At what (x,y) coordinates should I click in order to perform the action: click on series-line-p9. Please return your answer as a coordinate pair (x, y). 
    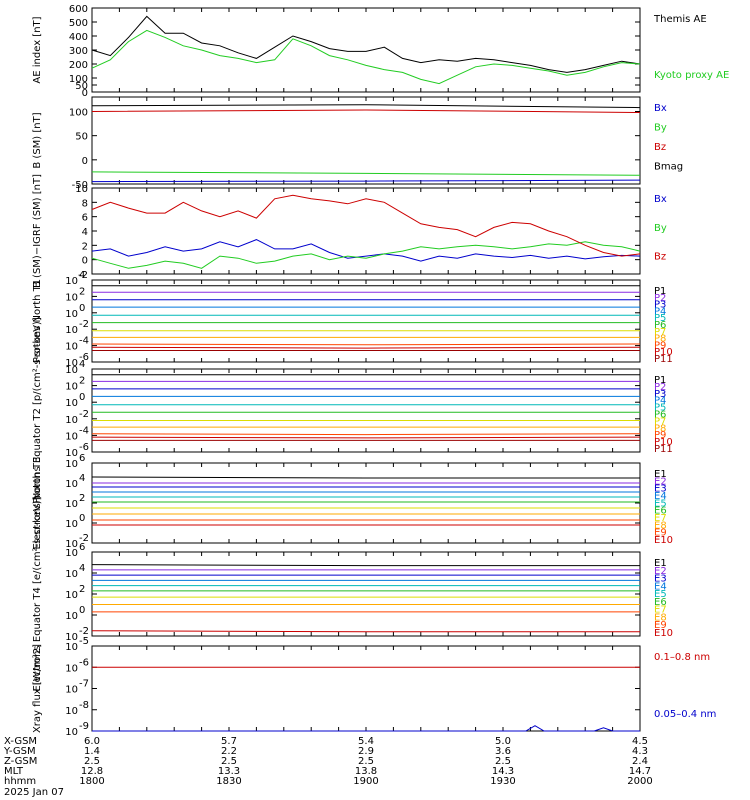
    Looking at the image, I should click on (366, 434).